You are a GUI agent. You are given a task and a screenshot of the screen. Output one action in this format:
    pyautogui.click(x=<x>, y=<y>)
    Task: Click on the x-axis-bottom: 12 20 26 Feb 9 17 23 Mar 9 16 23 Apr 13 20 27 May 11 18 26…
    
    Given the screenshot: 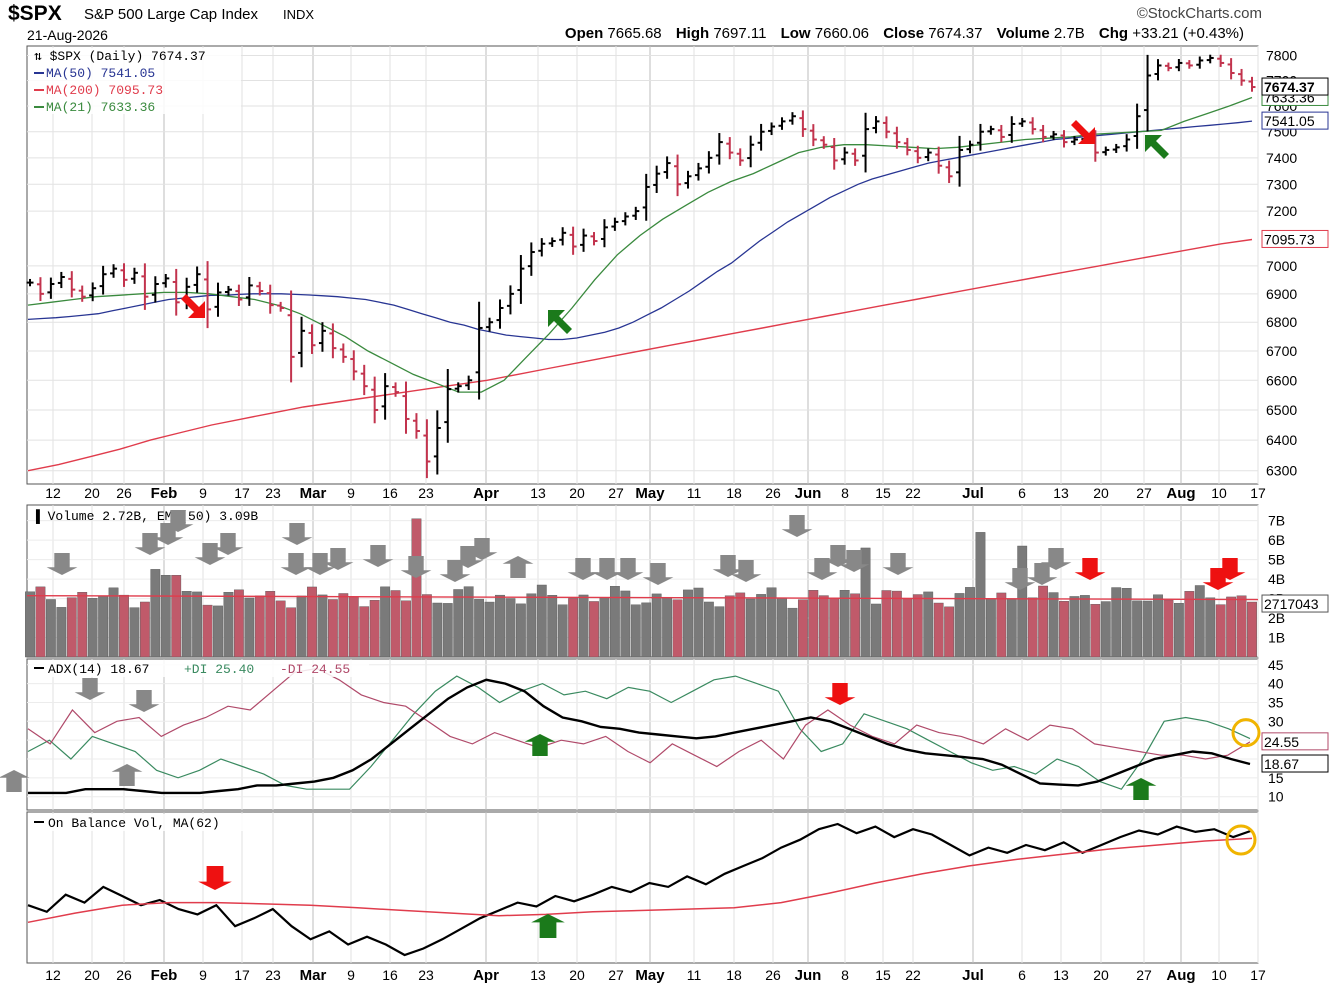 What is the action you would take?
    pyautogui.click(x=655, y=975)
    